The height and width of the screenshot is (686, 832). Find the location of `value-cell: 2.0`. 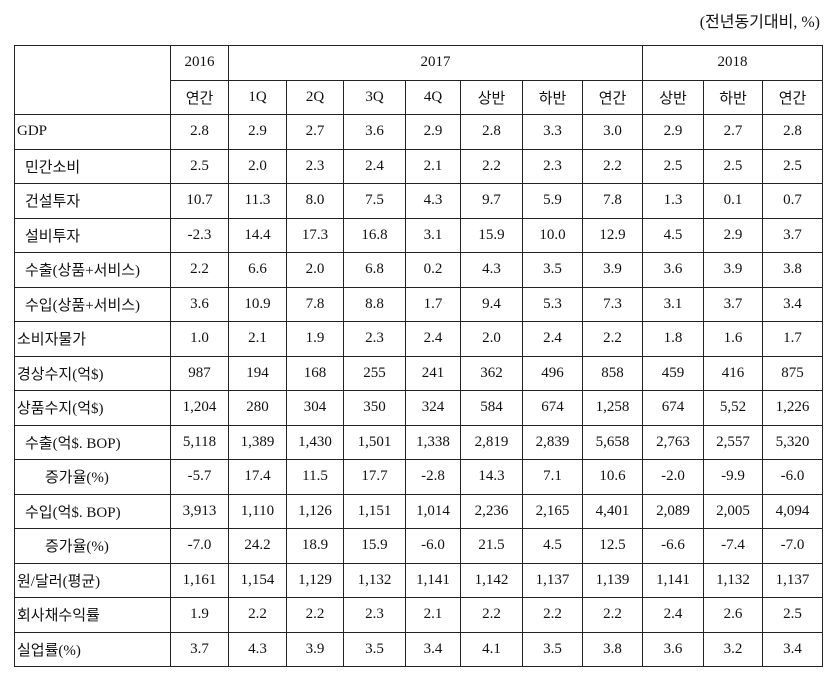

value-cell: 2.0 is located at coordinates (315, 270).